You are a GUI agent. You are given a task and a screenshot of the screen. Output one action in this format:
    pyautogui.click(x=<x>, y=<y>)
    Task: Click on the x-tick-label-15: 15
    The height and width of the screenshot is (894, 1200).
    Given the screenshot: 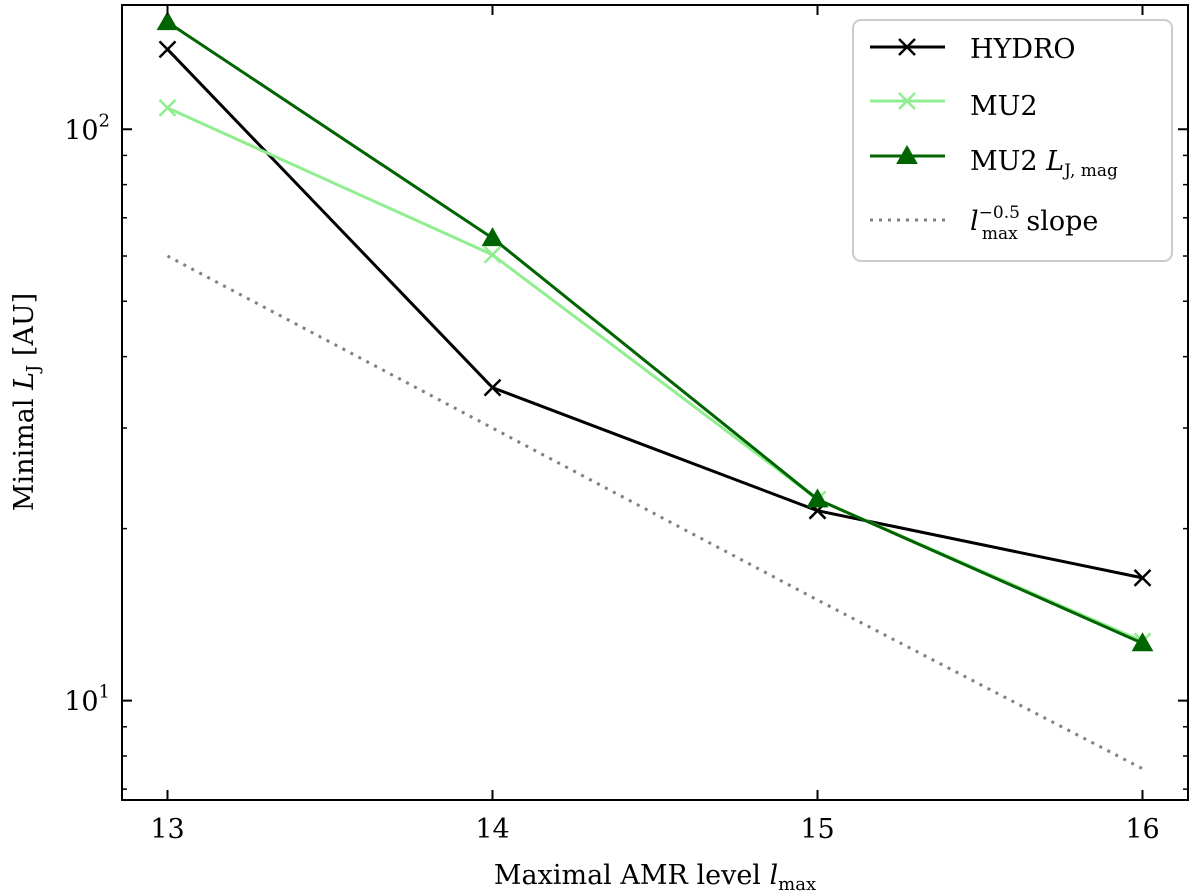 What is the action you would take?
    pyautogui.click(x=817, y=829)
    